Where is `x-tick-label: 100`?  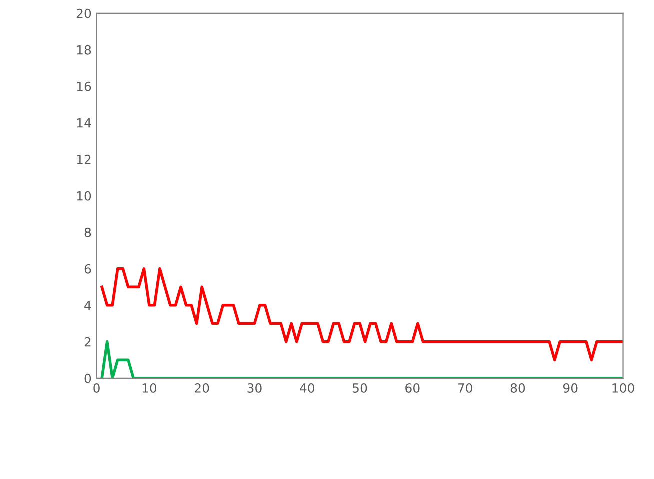
x-tick-label: 100 is located at coordinates (623, 388).